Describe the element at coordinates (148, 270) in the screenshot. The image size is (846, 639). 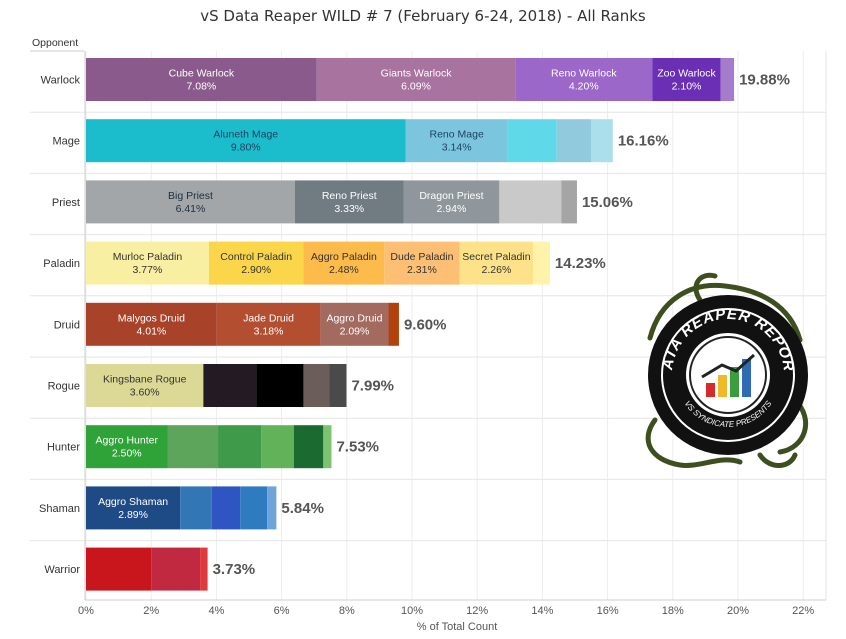
I see `segment-value-label: 3.77%` at that location.